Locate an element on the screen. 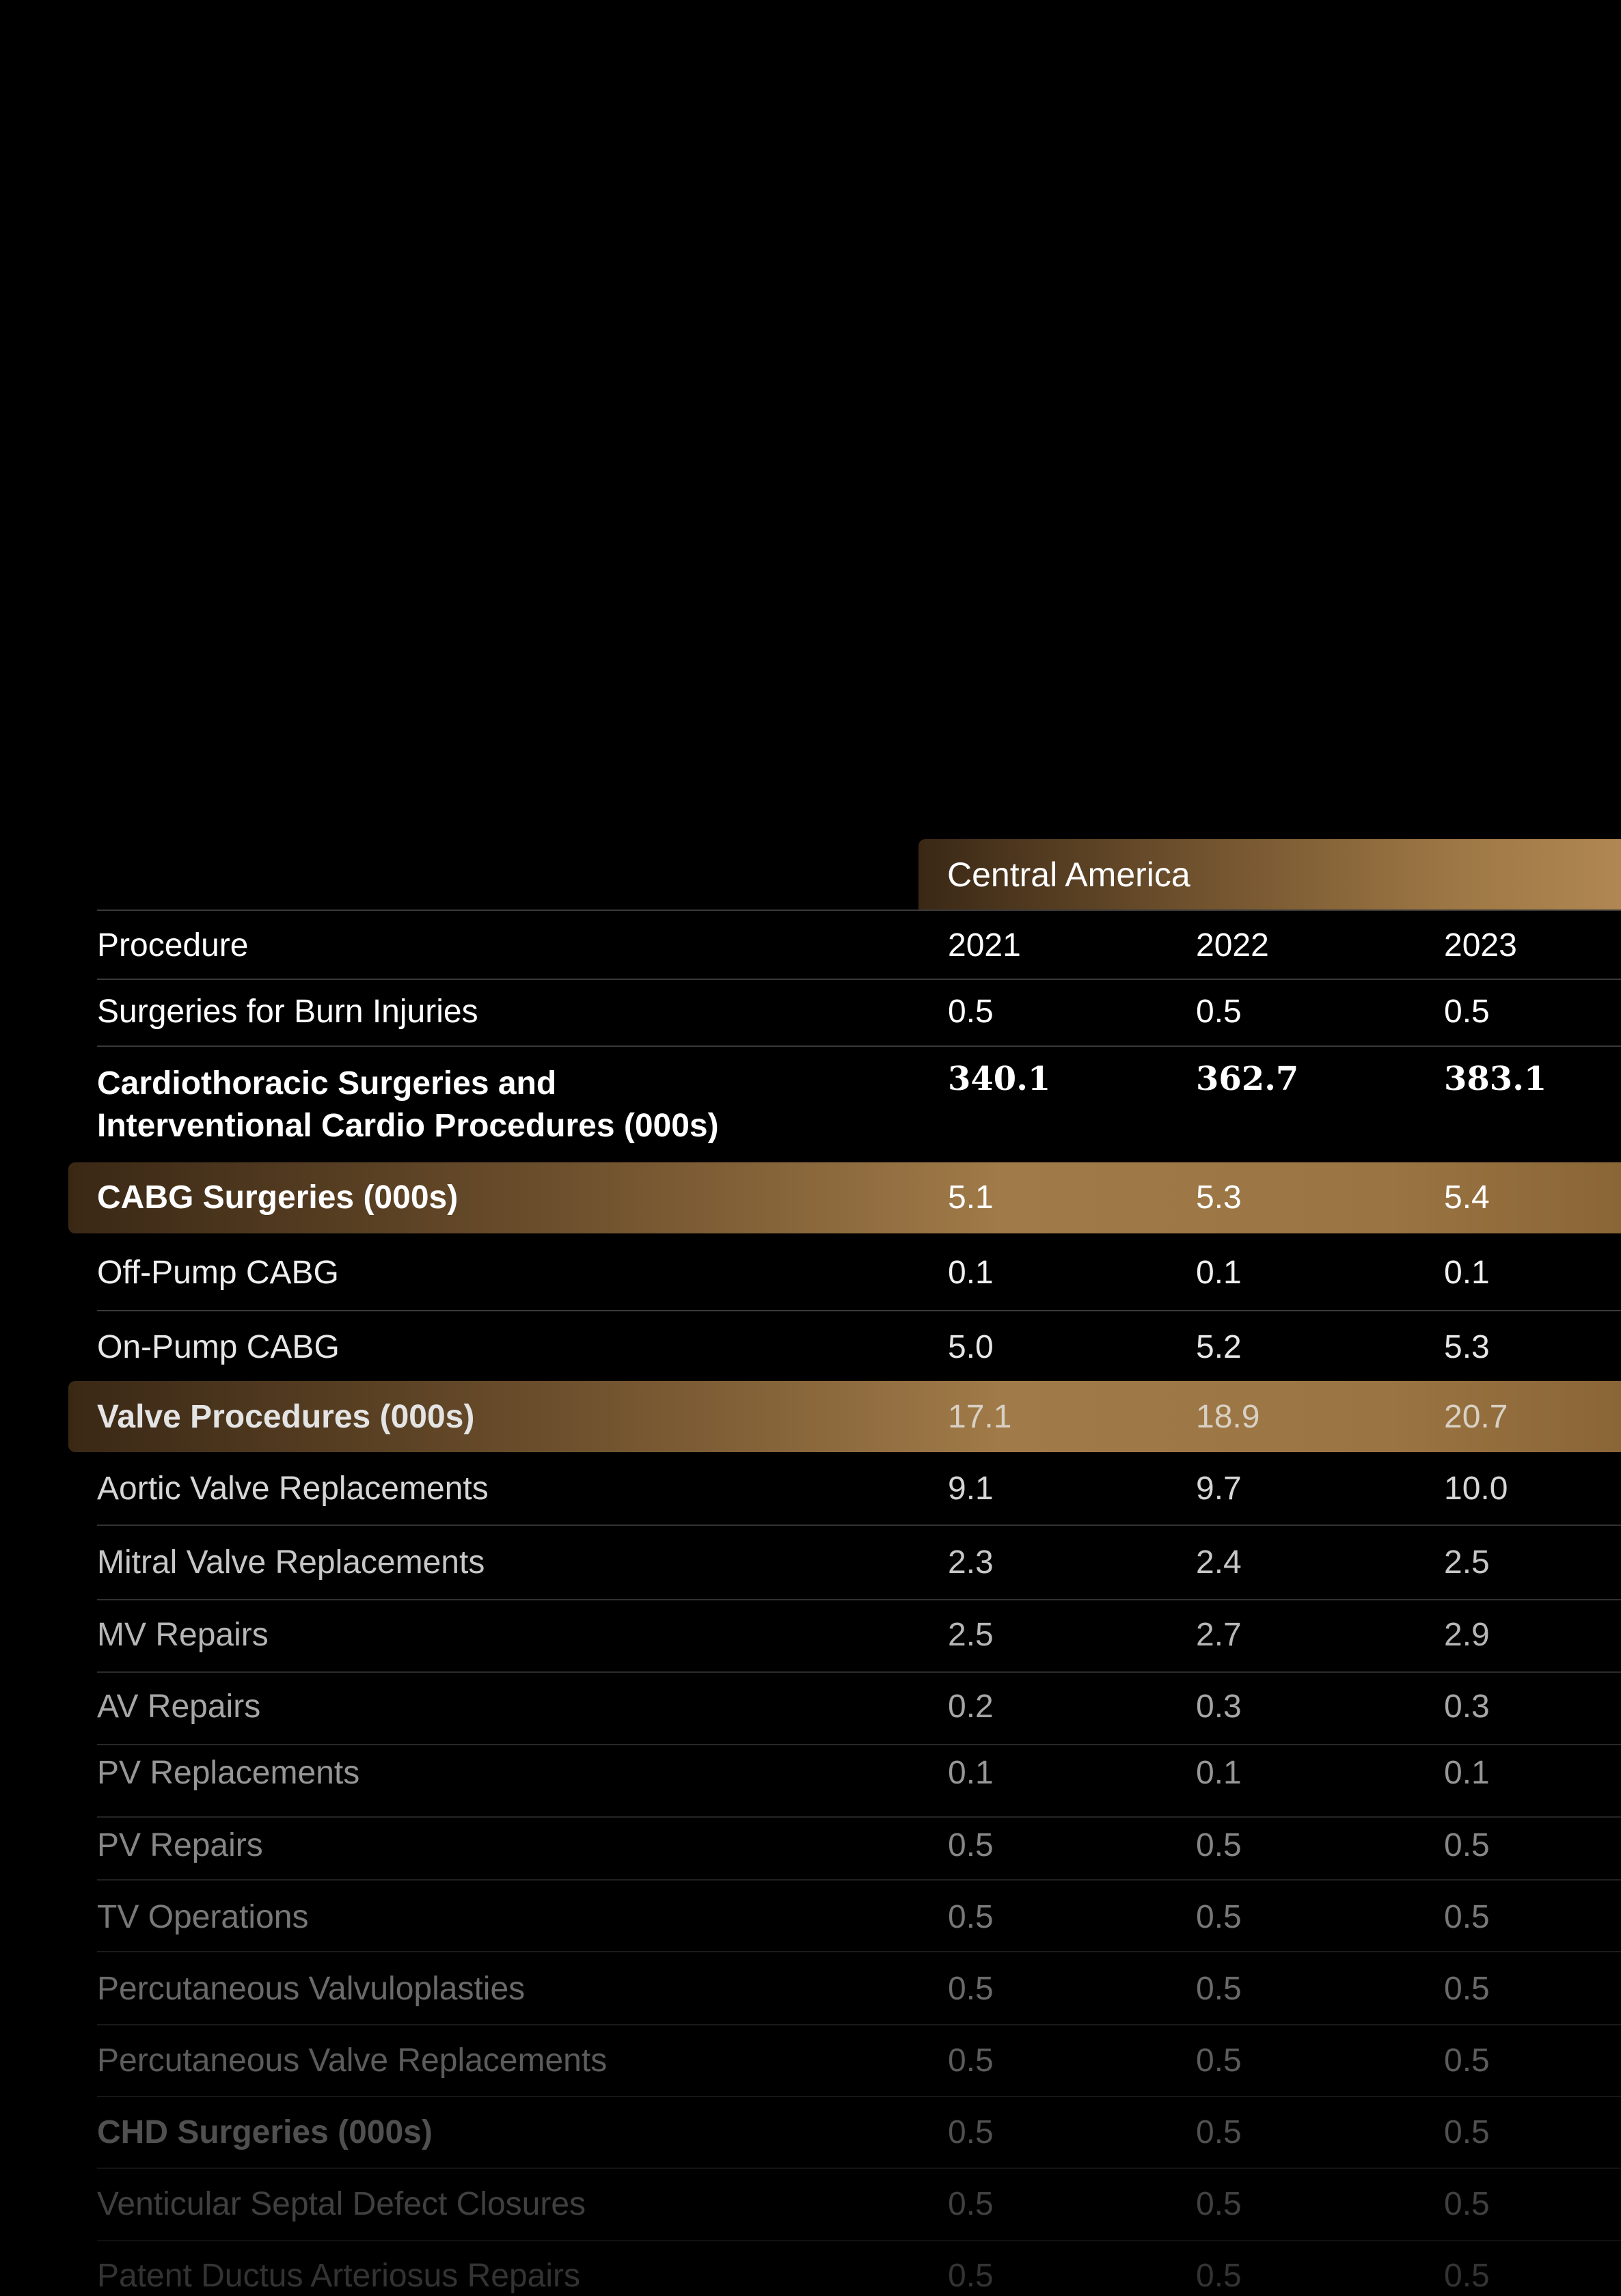 This screenshot has width=1621, height=2296. row-label: Percutaneous Valvuloplasties is located at coordinates (311, 1989).